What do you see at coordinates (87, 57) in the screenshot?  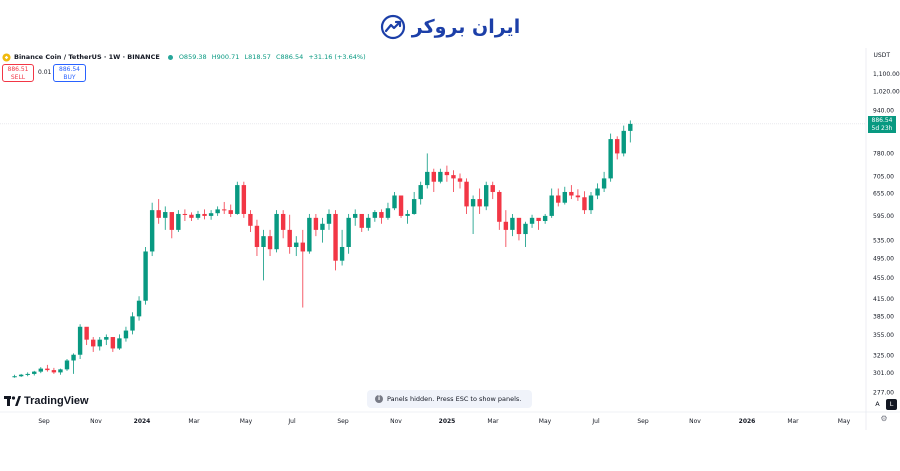 I see `symbol-title: Binance Coin / TetherUS · 1W · BINANCE` at bounding box center [87, 57].